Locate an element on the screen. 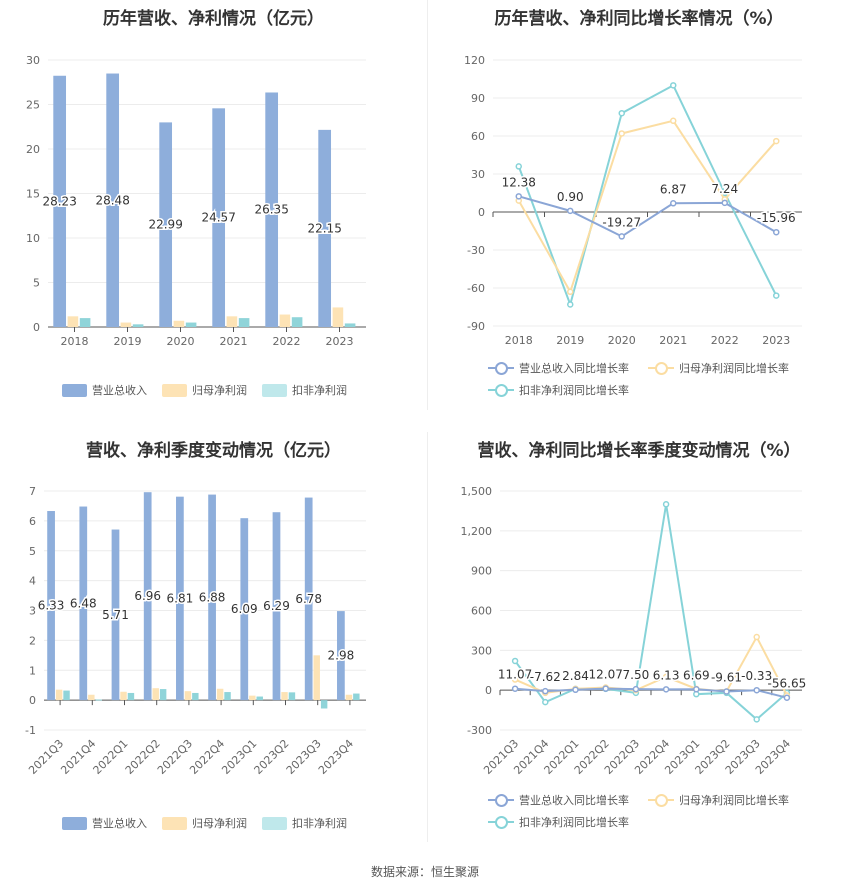  y-tick-label: 2 is located at coordinates (32, 640).